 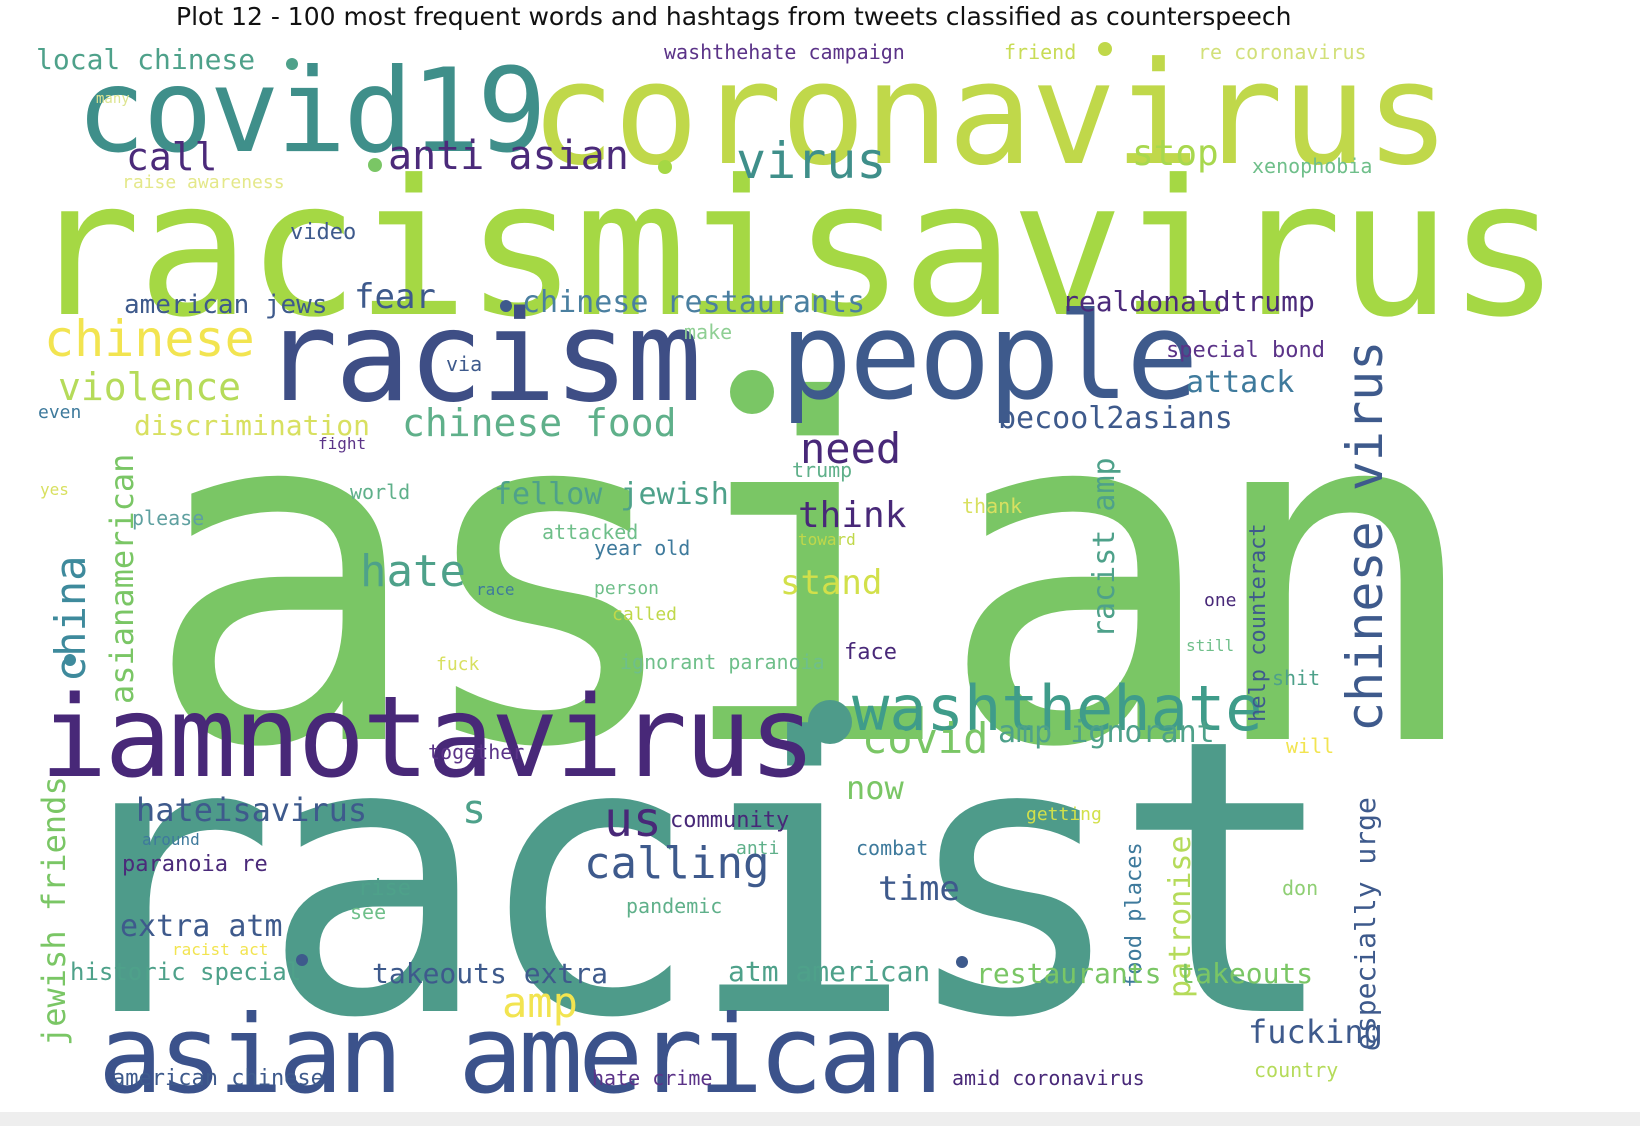 What do you see at coordinates (395, 297) in the screenshot?
I see `word-fear: fear` at bounding box center [395, 297].